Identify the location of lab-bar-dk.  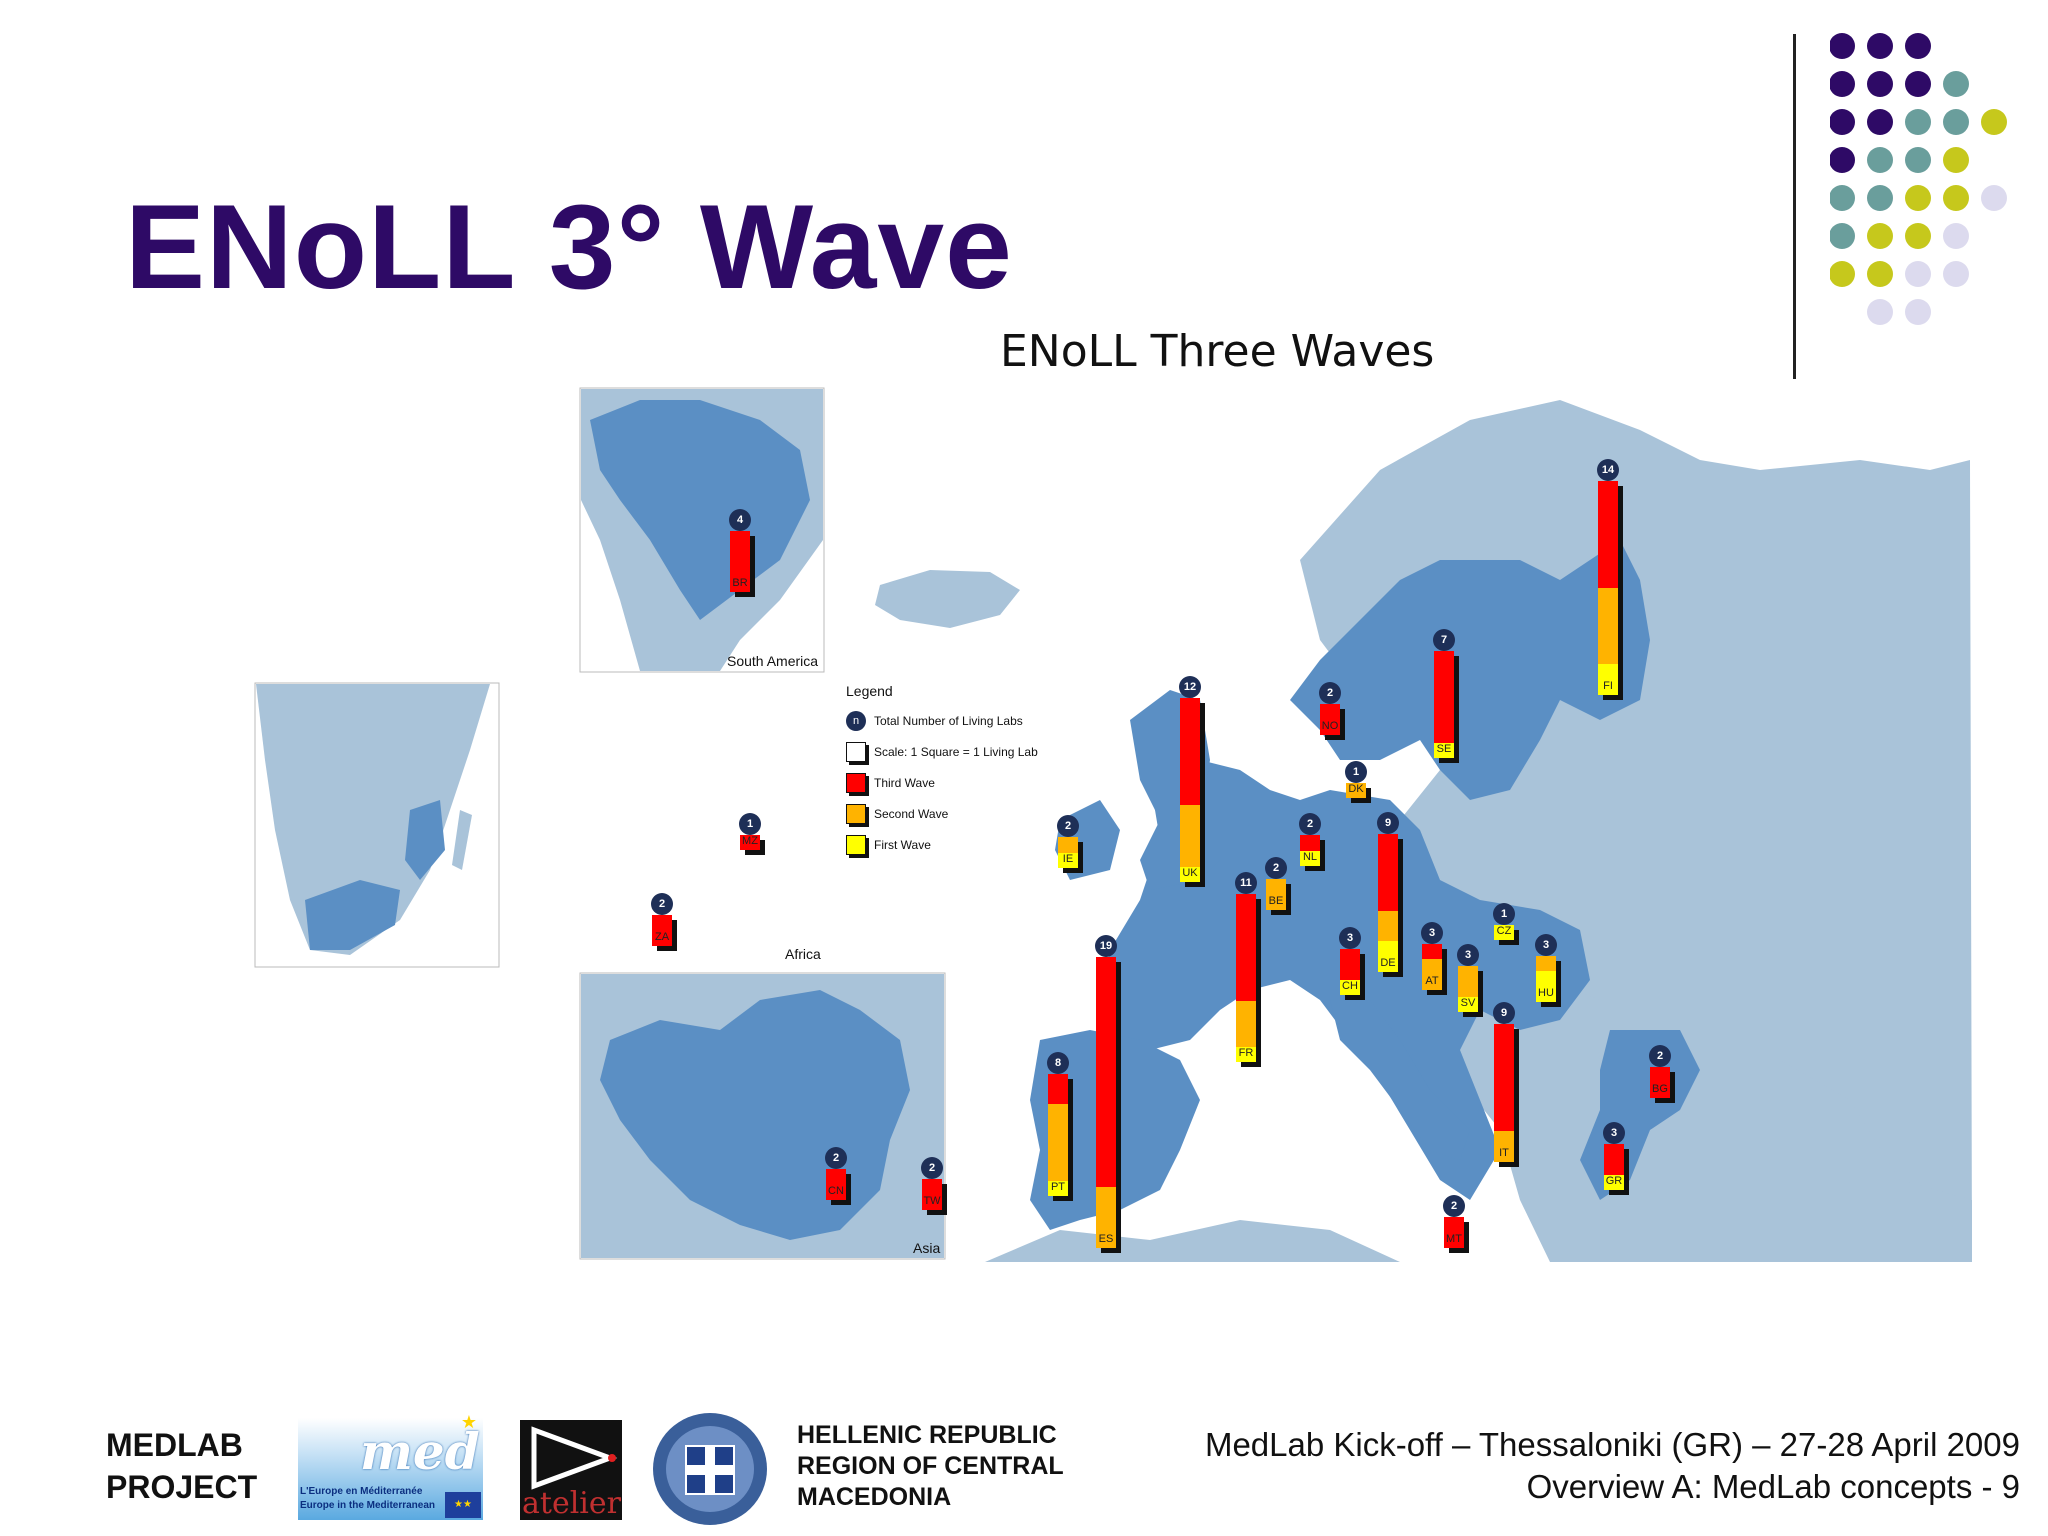
(1356, 790).